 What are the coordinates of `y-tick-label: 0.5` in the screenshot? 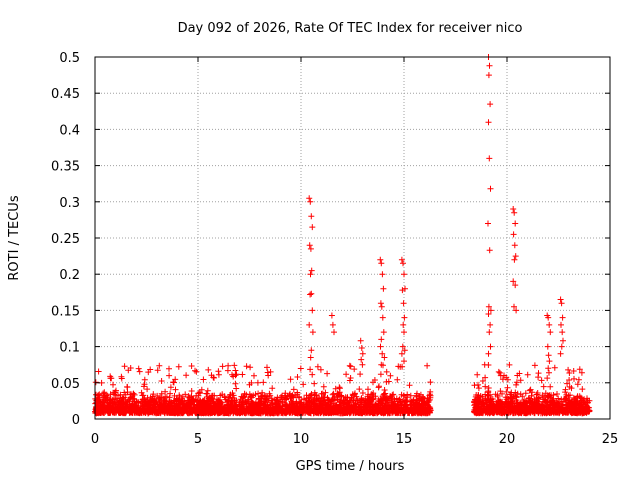 It's located at (69, 58).